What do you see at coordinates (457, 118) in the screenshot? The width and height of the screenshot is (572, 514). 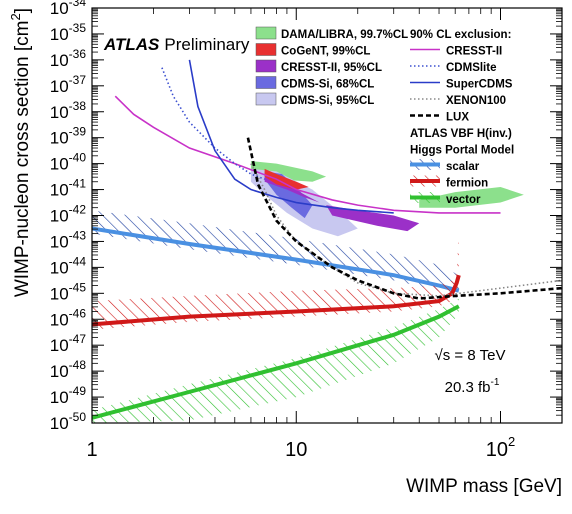 I see `legend-label-exclusion: LUX` at bounding box center [457, 118].